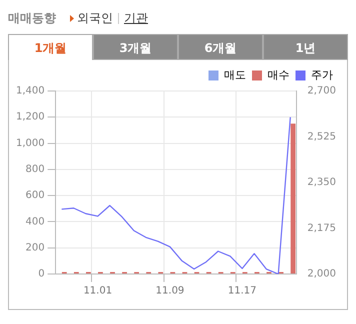  Describe the element at coordinates (30, 91) in the screenshot. I see `y-tick-label: 1,400` at that location.